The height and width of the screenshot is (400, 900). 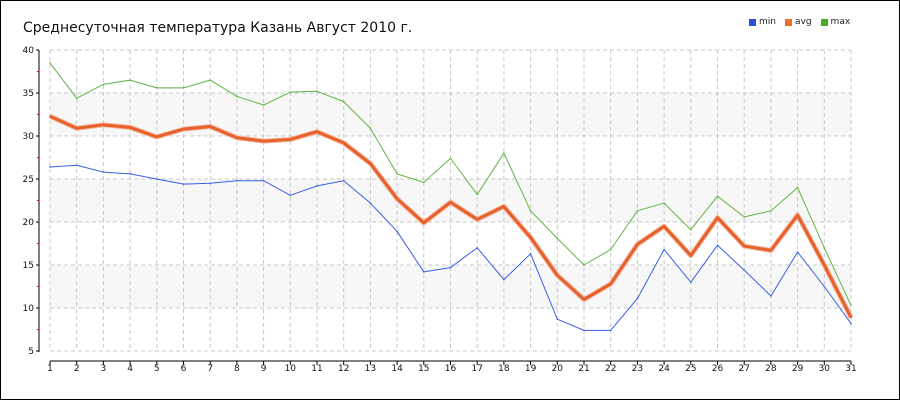 What do you see at coordinates (29, 137) in the screenshot?
I see `y-tick-label: 30` at bounding box center [29, 137].